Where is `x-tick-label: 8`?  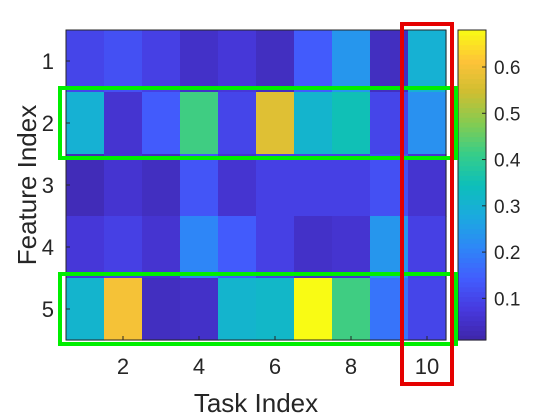
x-tick-label: 8 is located at coordinates (351, 366).